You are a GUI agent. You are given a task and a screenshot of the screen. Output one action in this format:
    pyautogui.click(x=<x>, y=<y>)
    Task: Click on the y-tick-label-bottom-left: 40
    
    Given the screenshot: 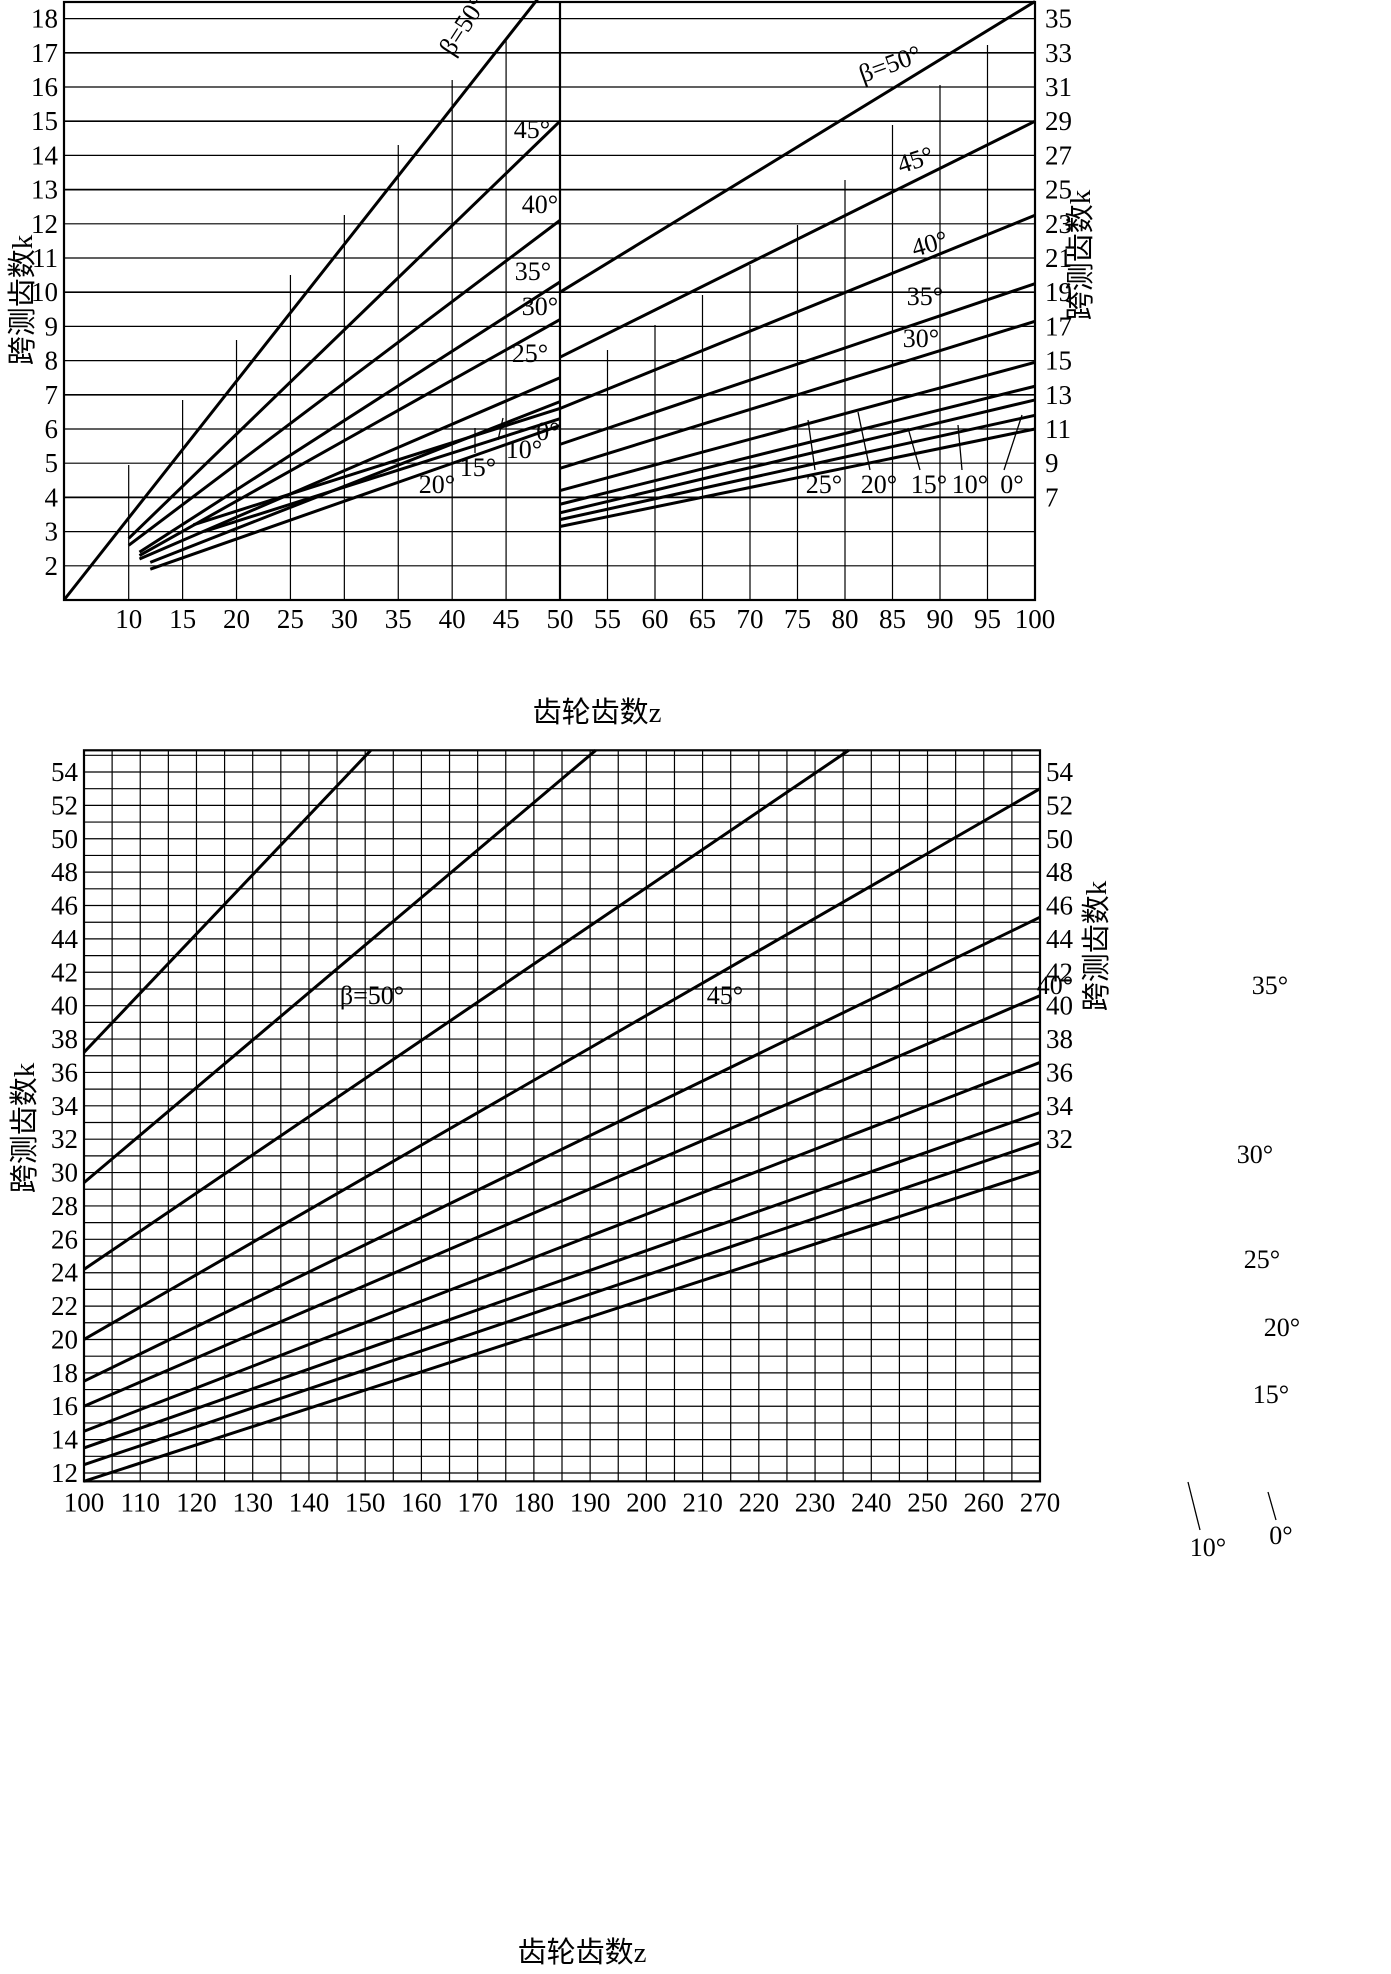 What is the action you would take?
    pyautogui.click(x=64, y=1006)
    